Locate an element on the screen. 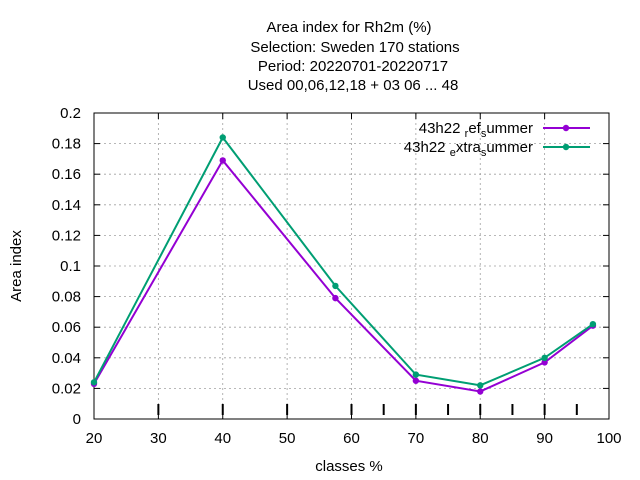 This screenshot has width=640, height=480. y-tick-label: 0.12 is located at coordinates (66, 235).